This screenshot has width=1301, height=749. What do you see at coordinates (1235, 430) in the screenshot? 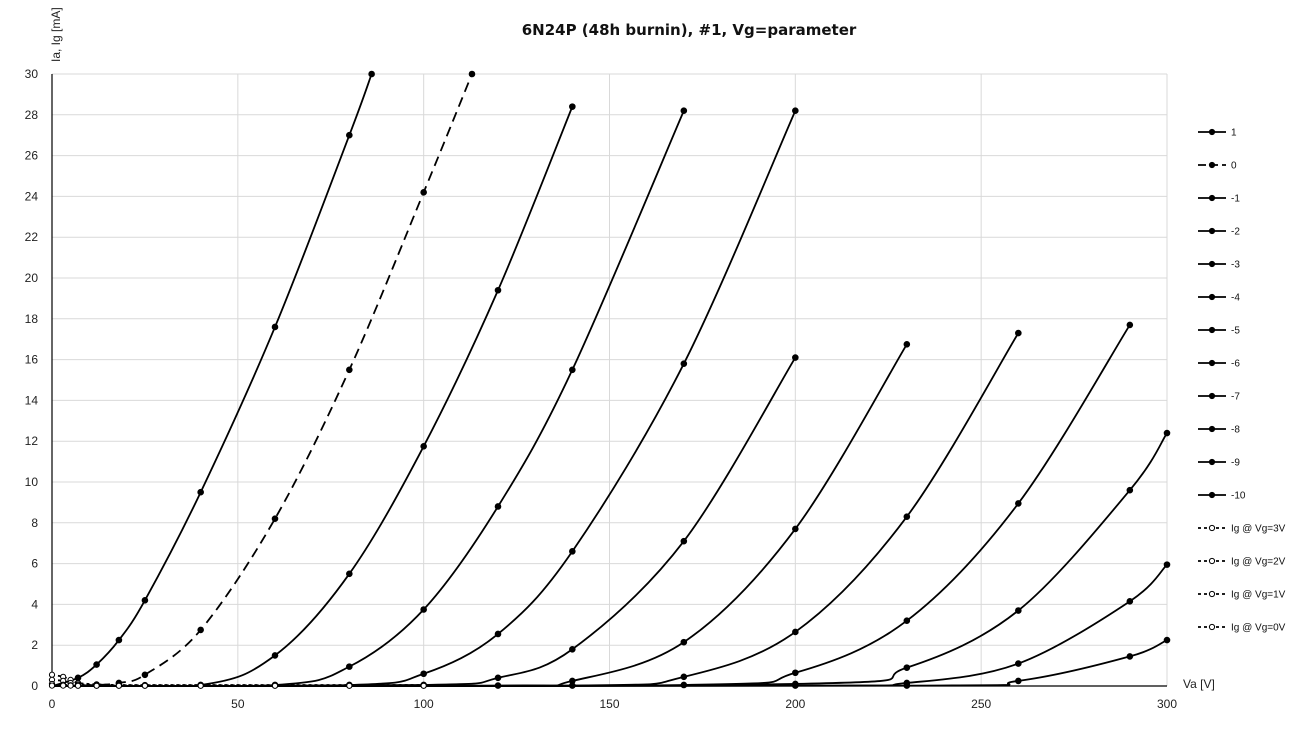
I see `legend-label: -8` at bounding box center [1235, 430].